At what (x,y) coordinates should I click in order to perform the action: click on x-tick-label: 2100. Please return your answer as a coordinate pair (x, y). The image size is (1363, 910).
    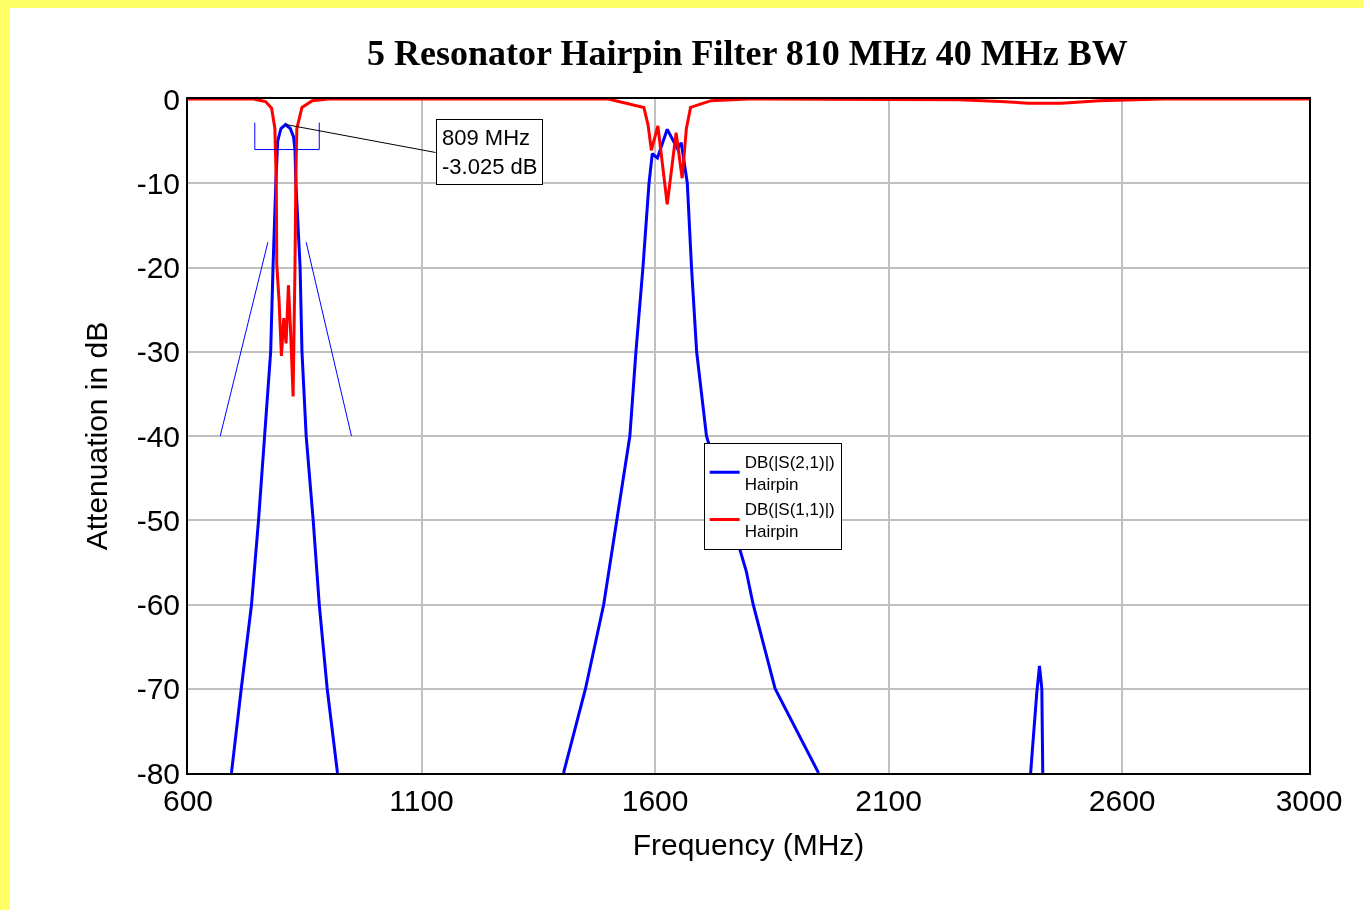
    Looking at the image, I should click on (889, 800).